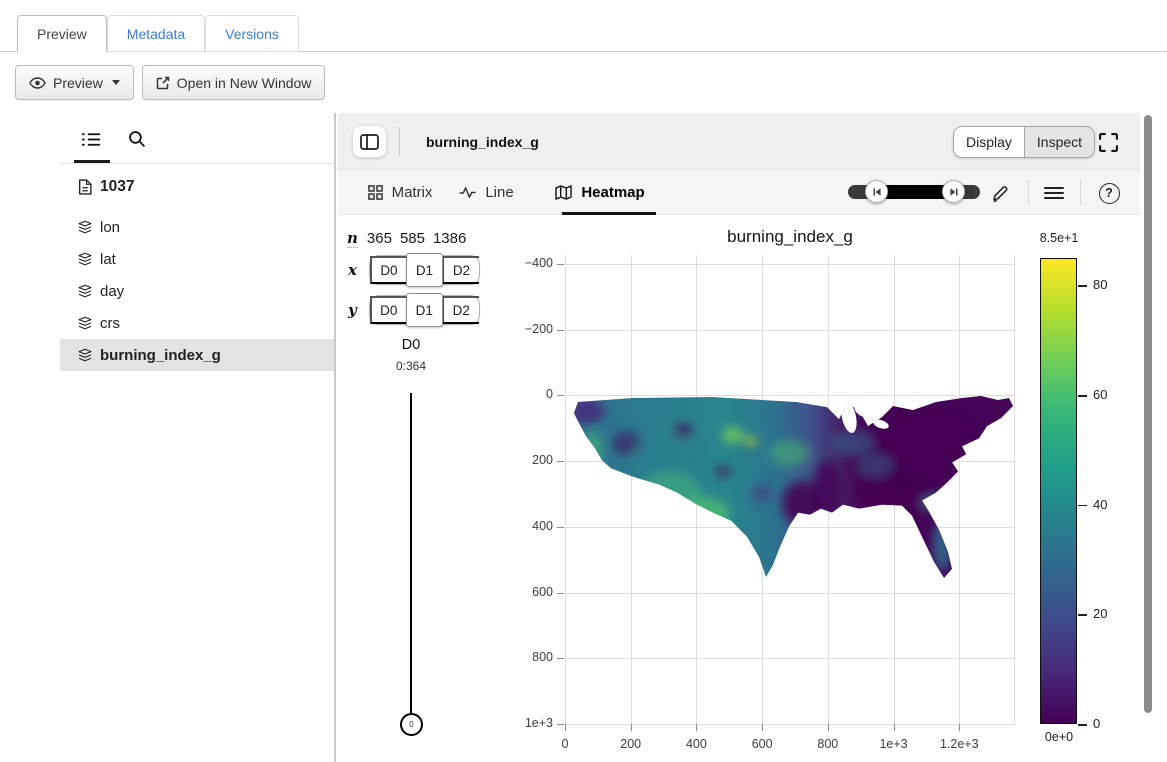 The image size is (1167, 762). I want to click on x-tick-label: 1e+3, so click(893, 744).